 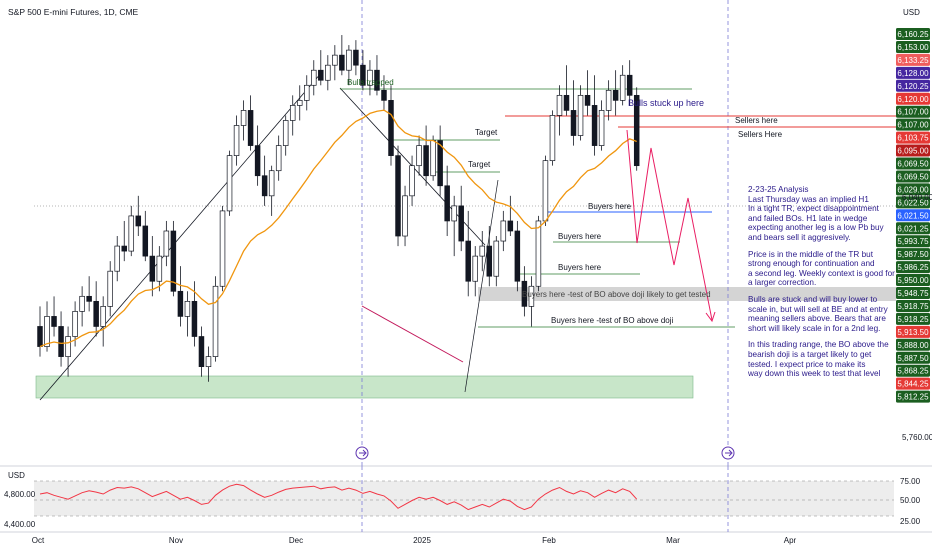 I want to click on price-tag-label: 6,120.00, so click(x=913, y=99).